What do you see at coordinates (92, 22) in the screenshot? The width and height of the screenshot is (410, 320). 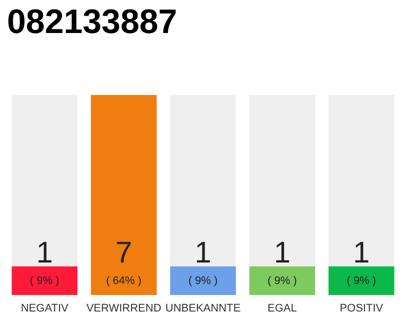 I see `chart-title: 082133887` at bounding box center [92, 22].